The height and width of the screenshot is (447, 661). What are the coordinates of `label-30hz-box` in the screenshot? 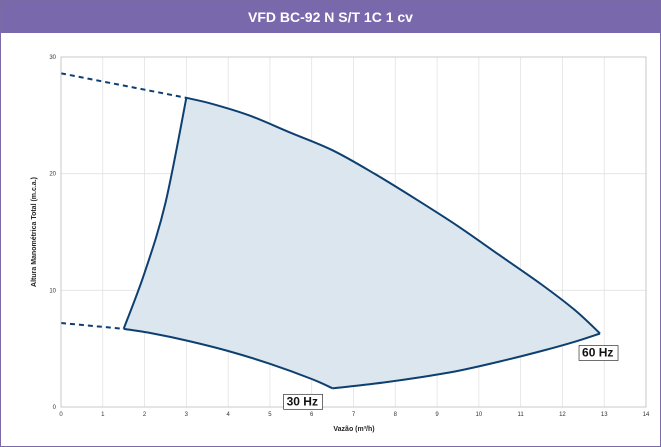 It's located at (303, 401).